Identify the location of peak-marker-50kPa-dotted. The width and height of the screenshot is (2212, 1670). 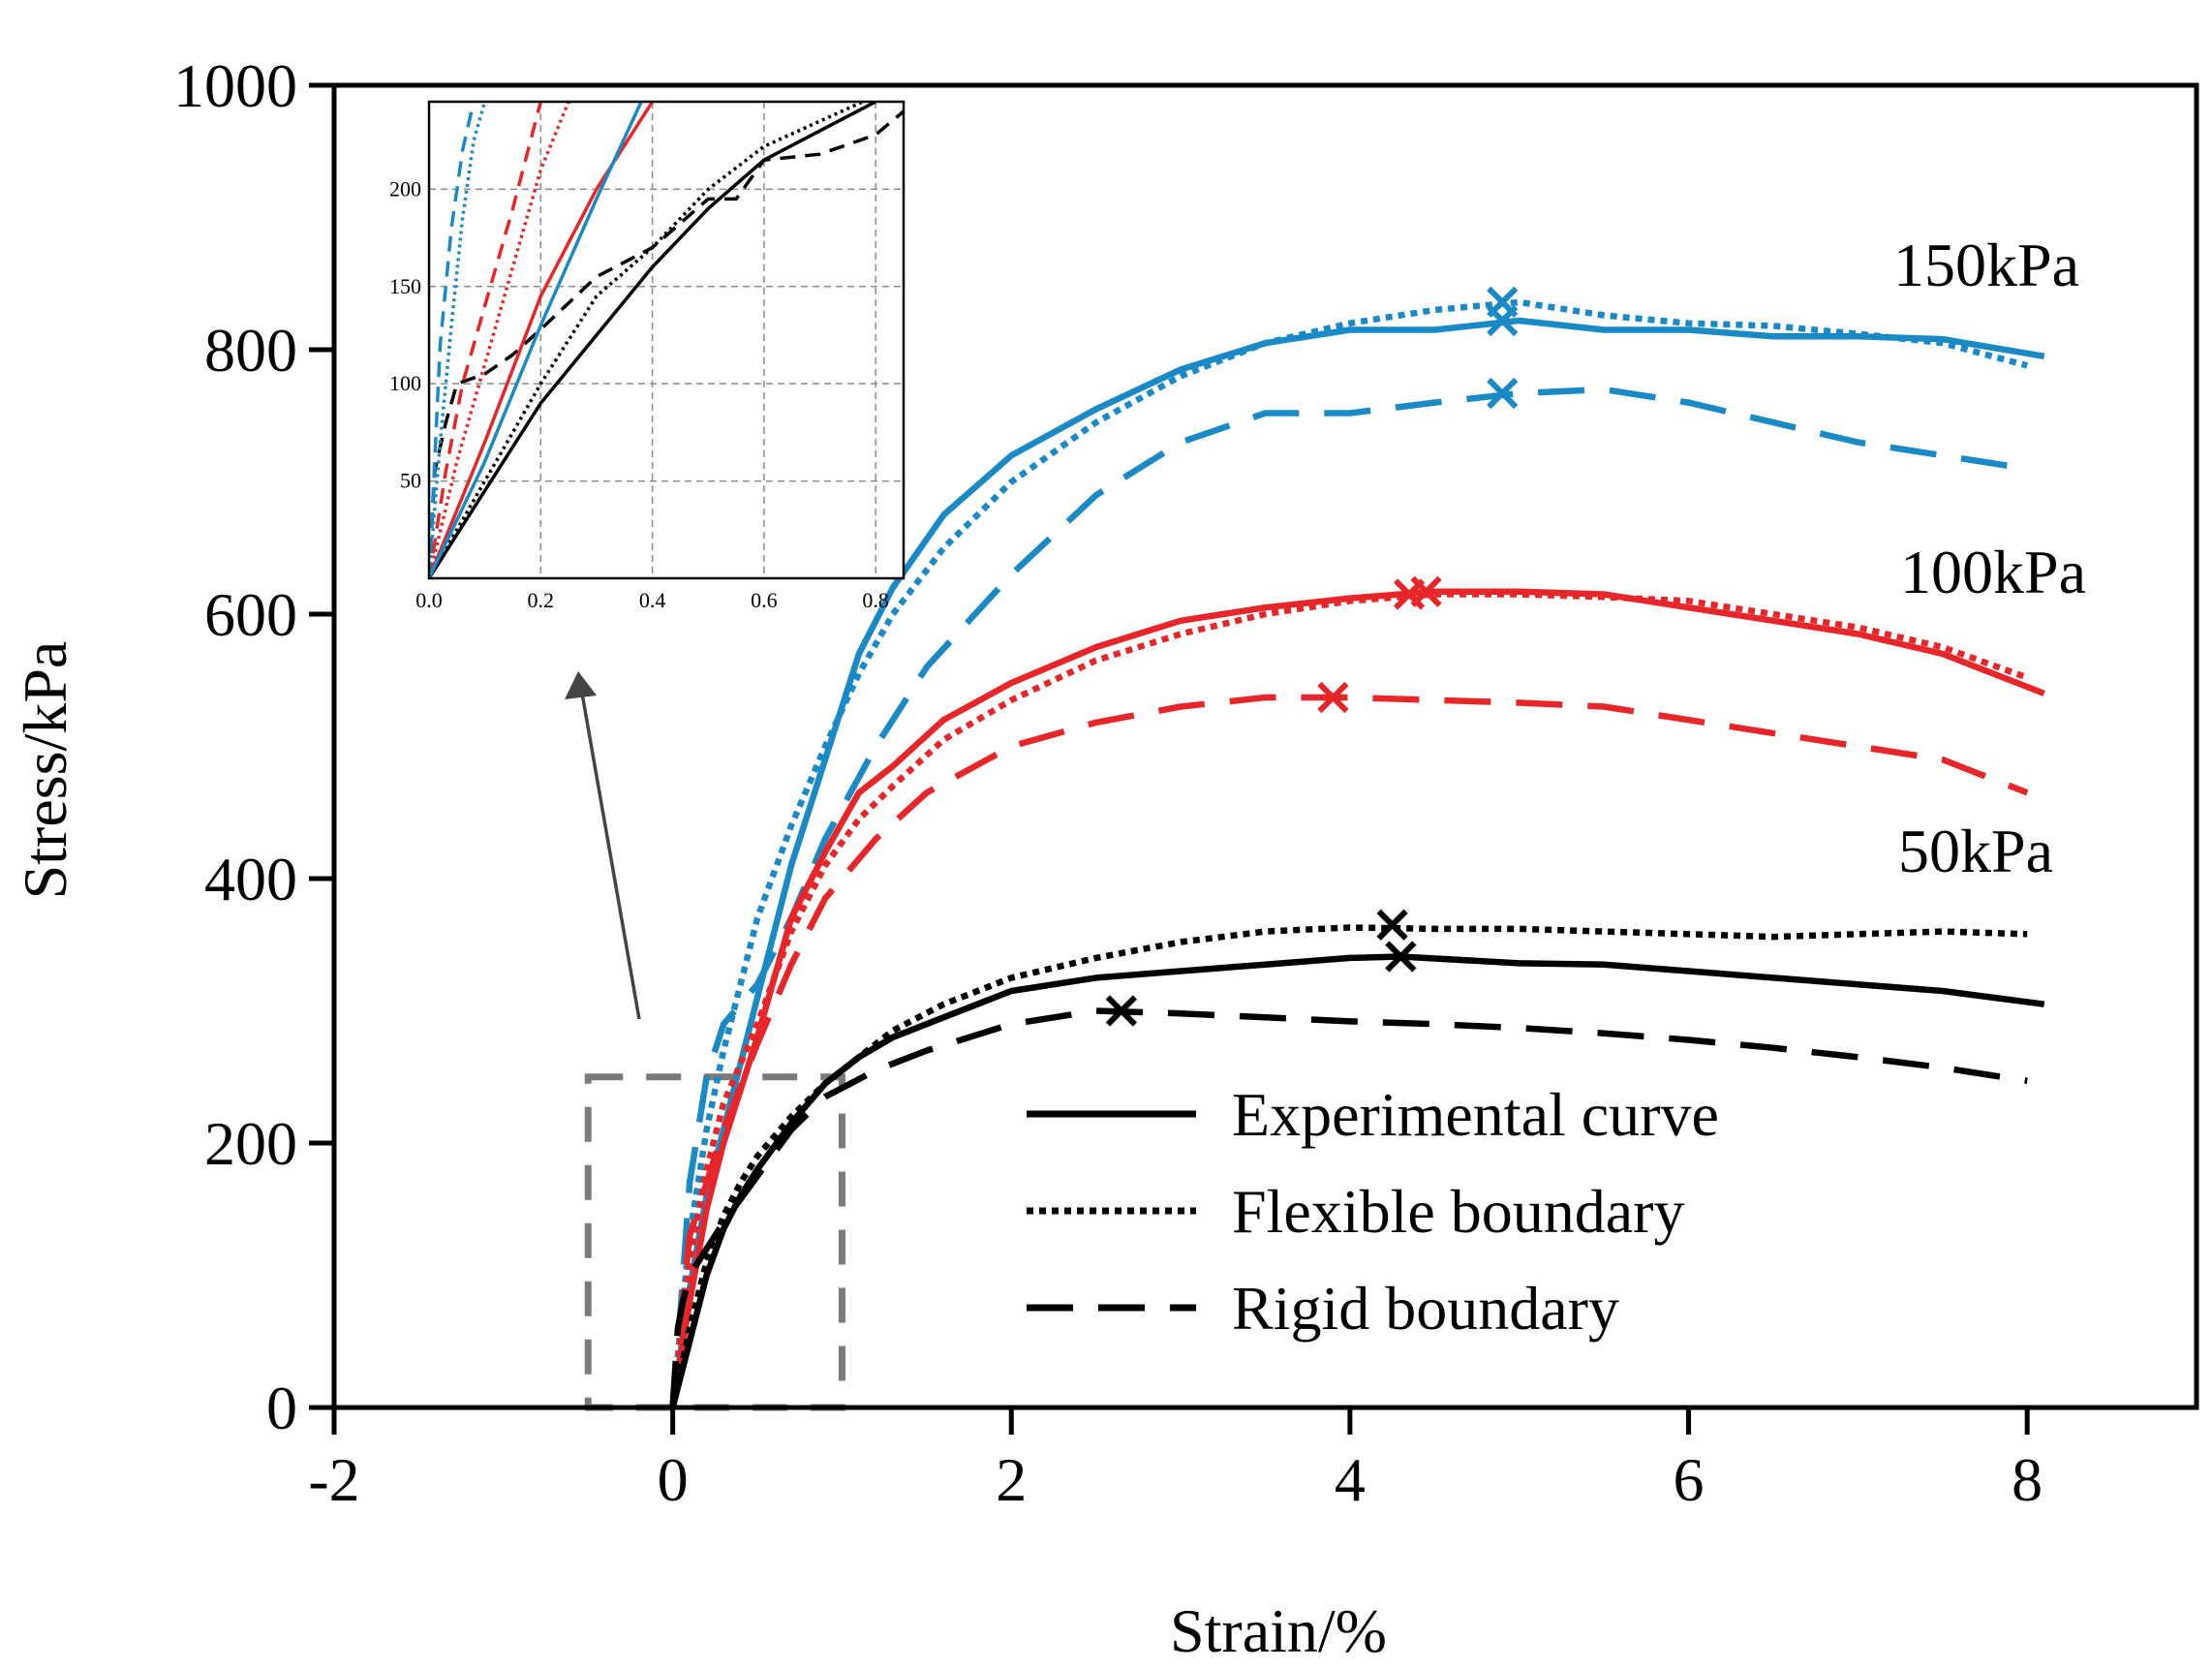
(1392, 925).